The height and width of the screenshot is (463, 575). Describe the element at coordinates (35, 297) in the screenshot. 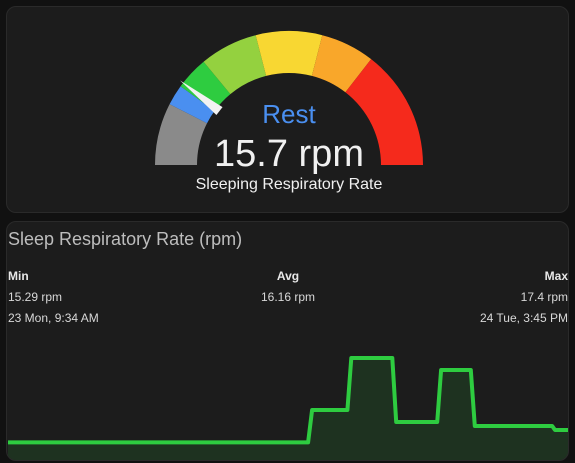

I see `min-value: 15.29 rpm` at that location.